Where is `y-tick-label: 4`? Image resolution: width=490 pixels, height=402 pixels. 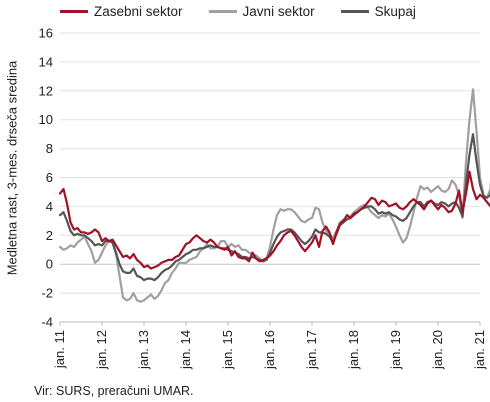 y-tick-label: 4 is located at coordinates (49, 206).